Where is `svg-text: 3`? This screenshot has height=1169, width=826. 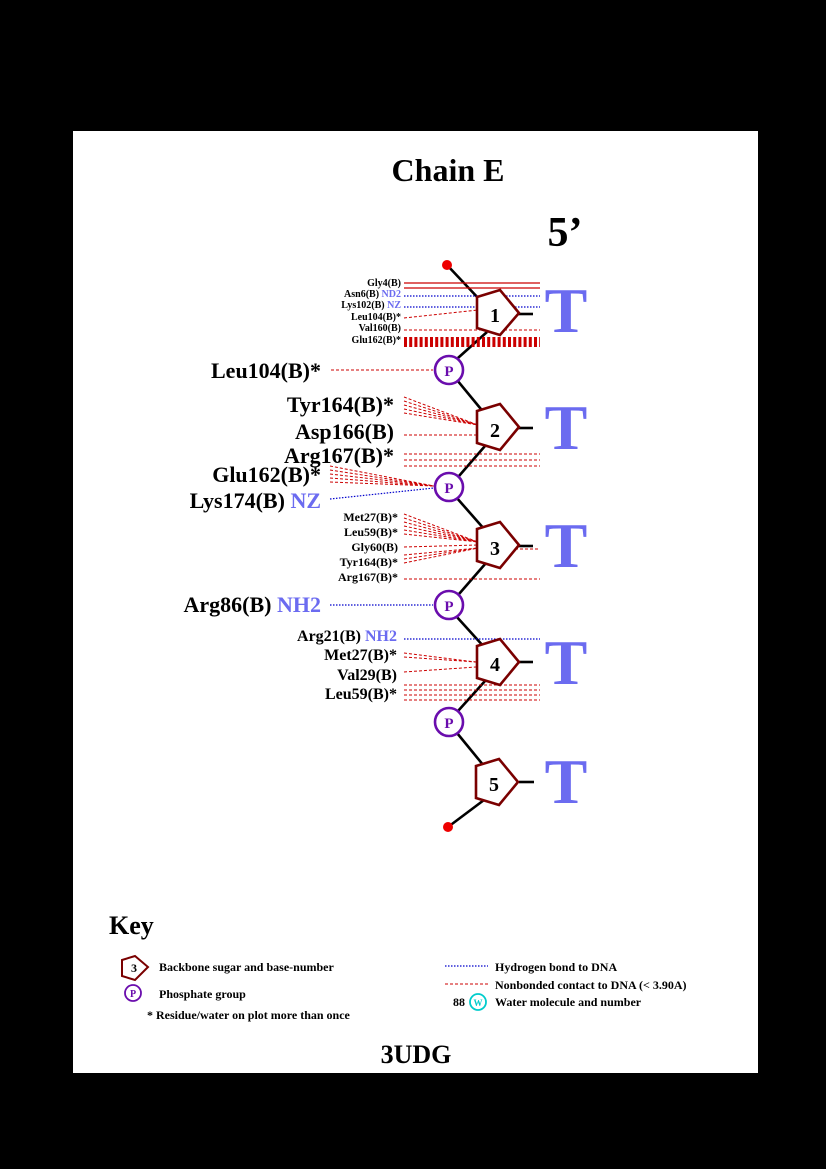 svg-text: 3 is located at coordinates (134, 968).